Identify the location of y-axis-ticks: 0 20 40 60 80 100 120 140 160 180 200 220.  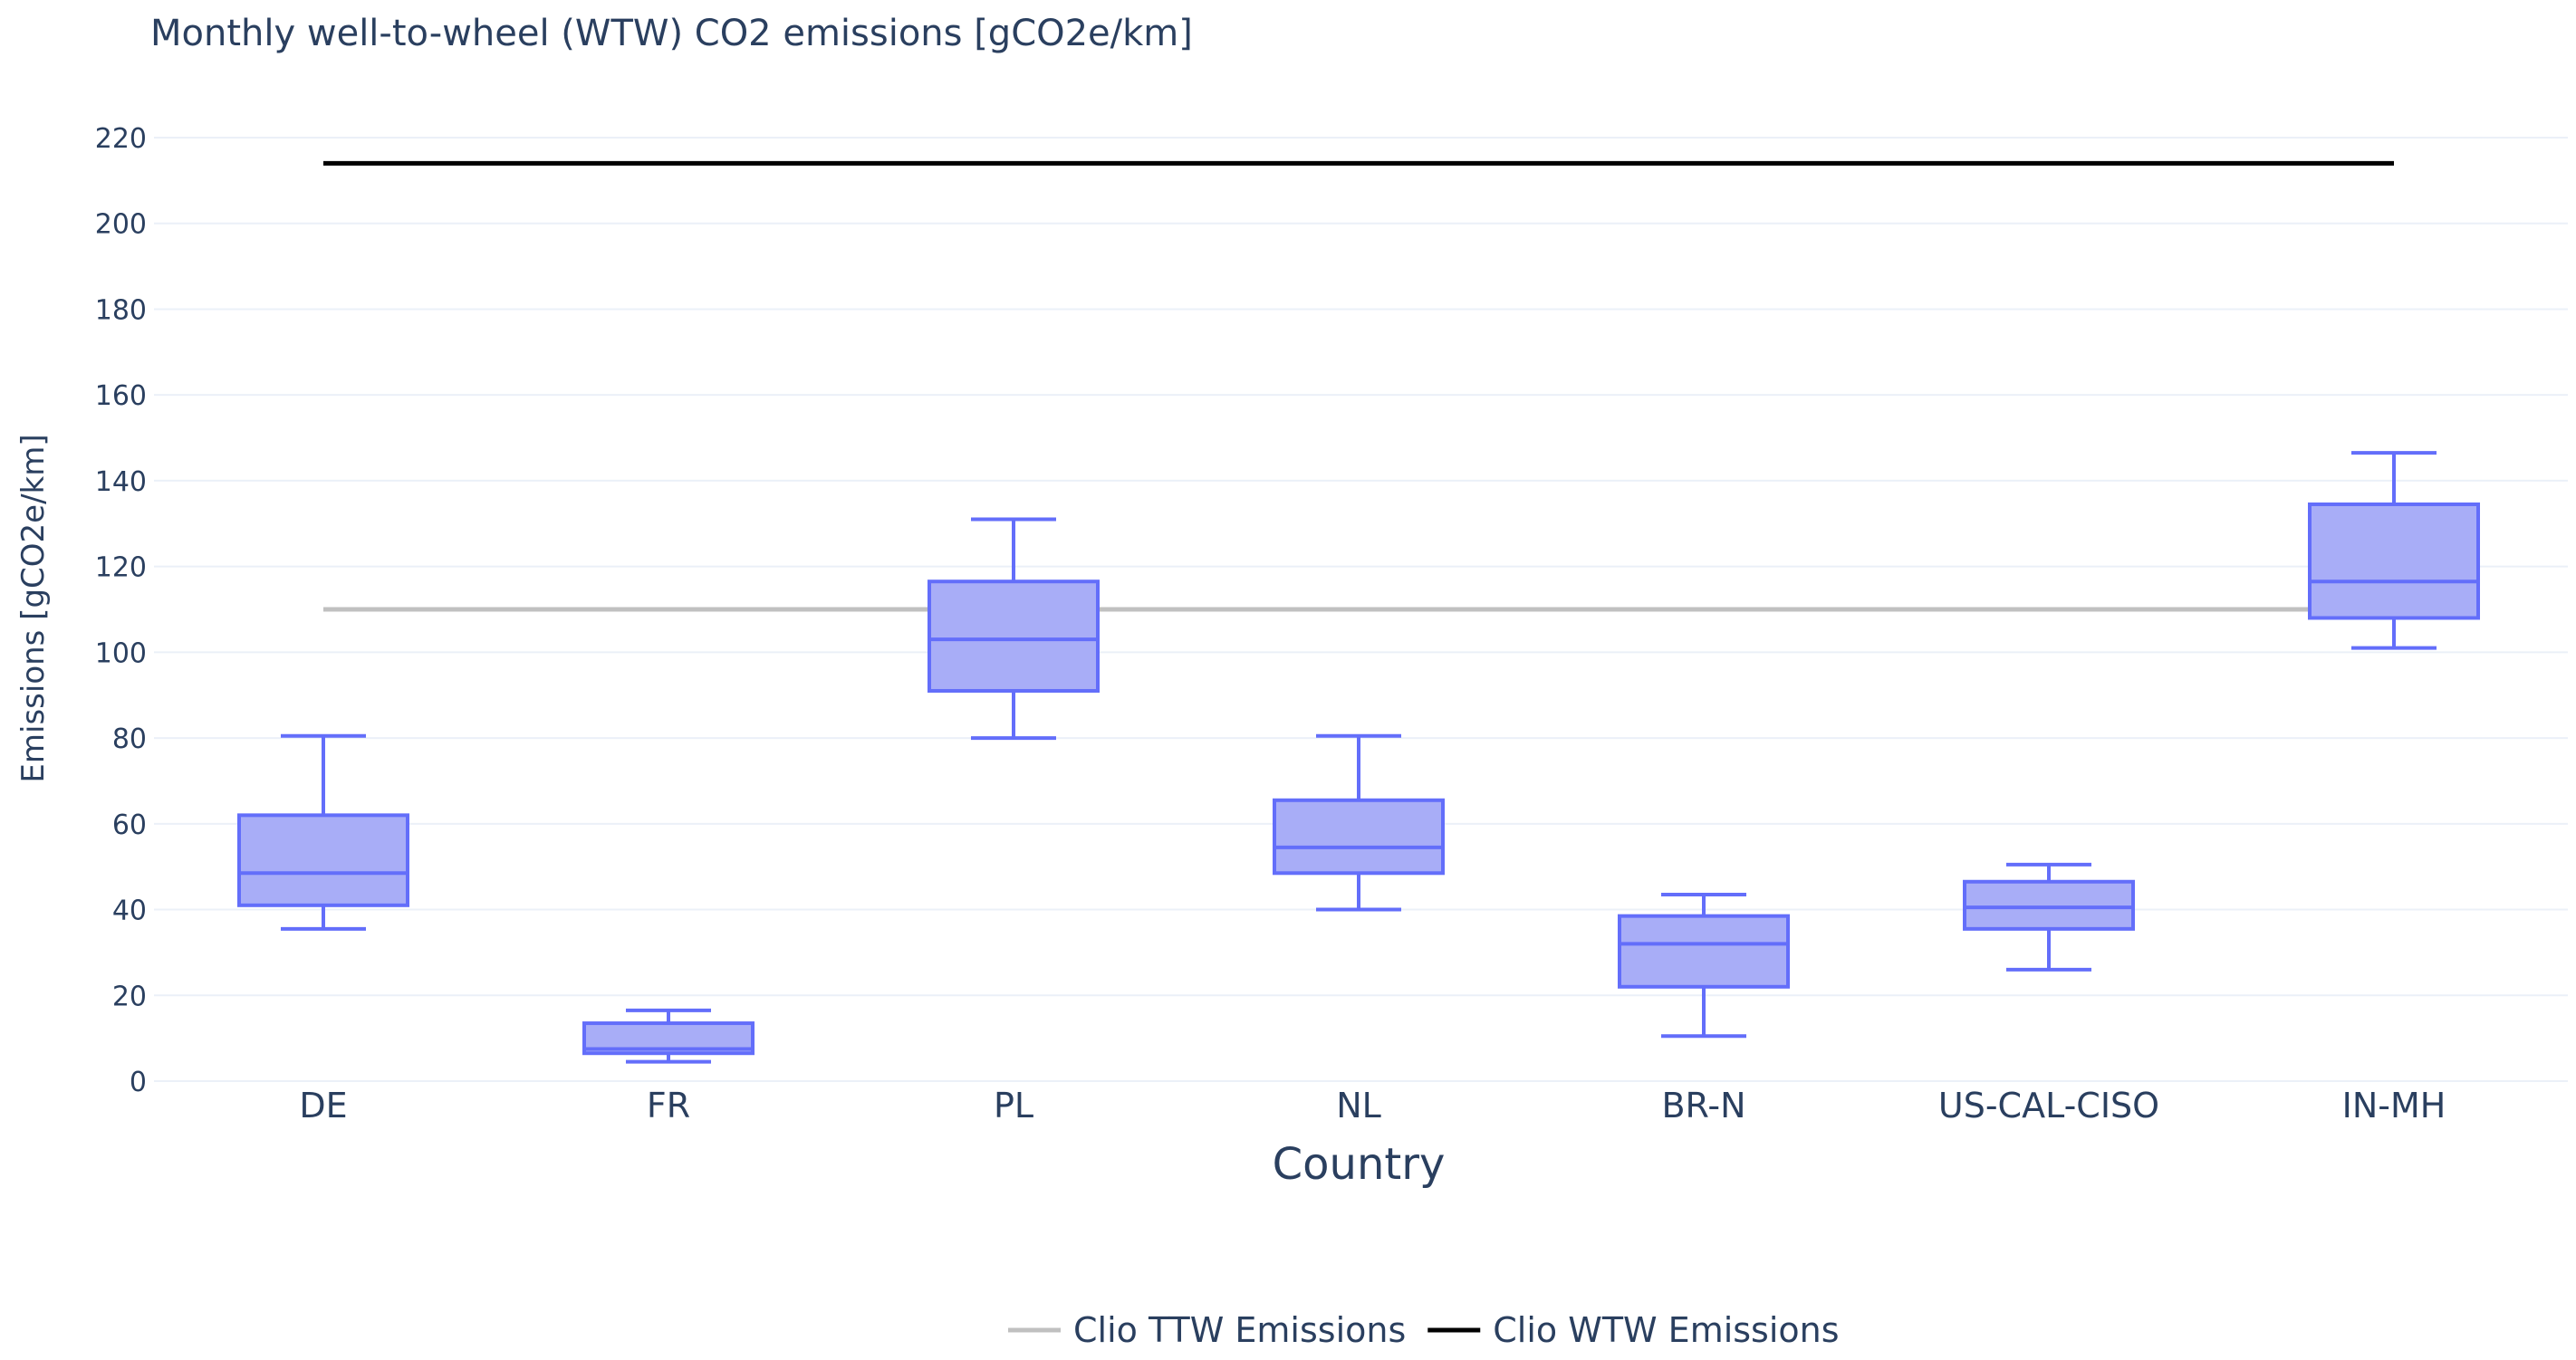
(121, 611).